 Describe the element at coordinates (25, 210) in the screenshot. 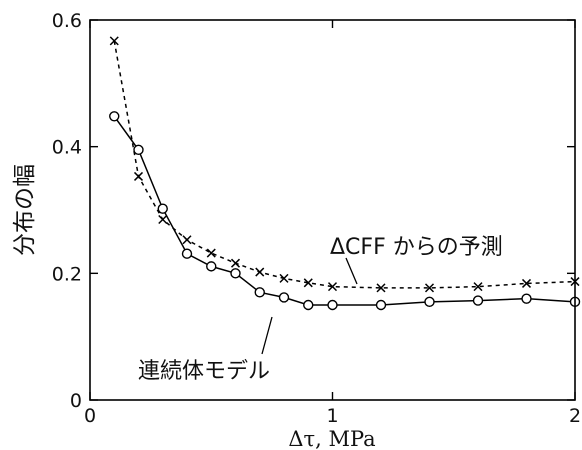

I see `y-axis-label: 分布の幅` at that location.